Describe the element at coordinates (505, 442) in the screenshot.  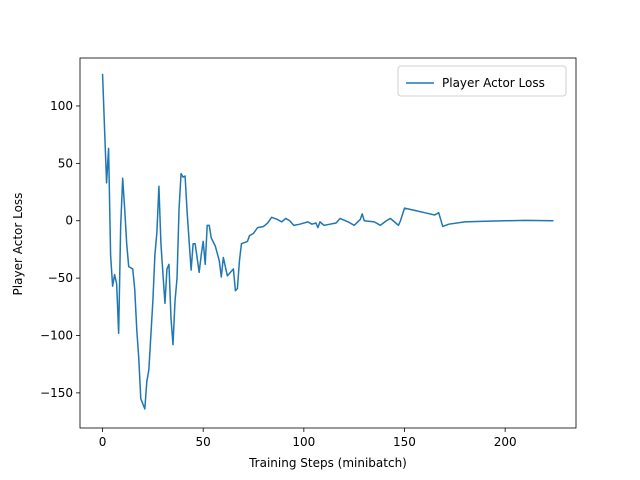
I see `x-tick-label: 200` at that location.